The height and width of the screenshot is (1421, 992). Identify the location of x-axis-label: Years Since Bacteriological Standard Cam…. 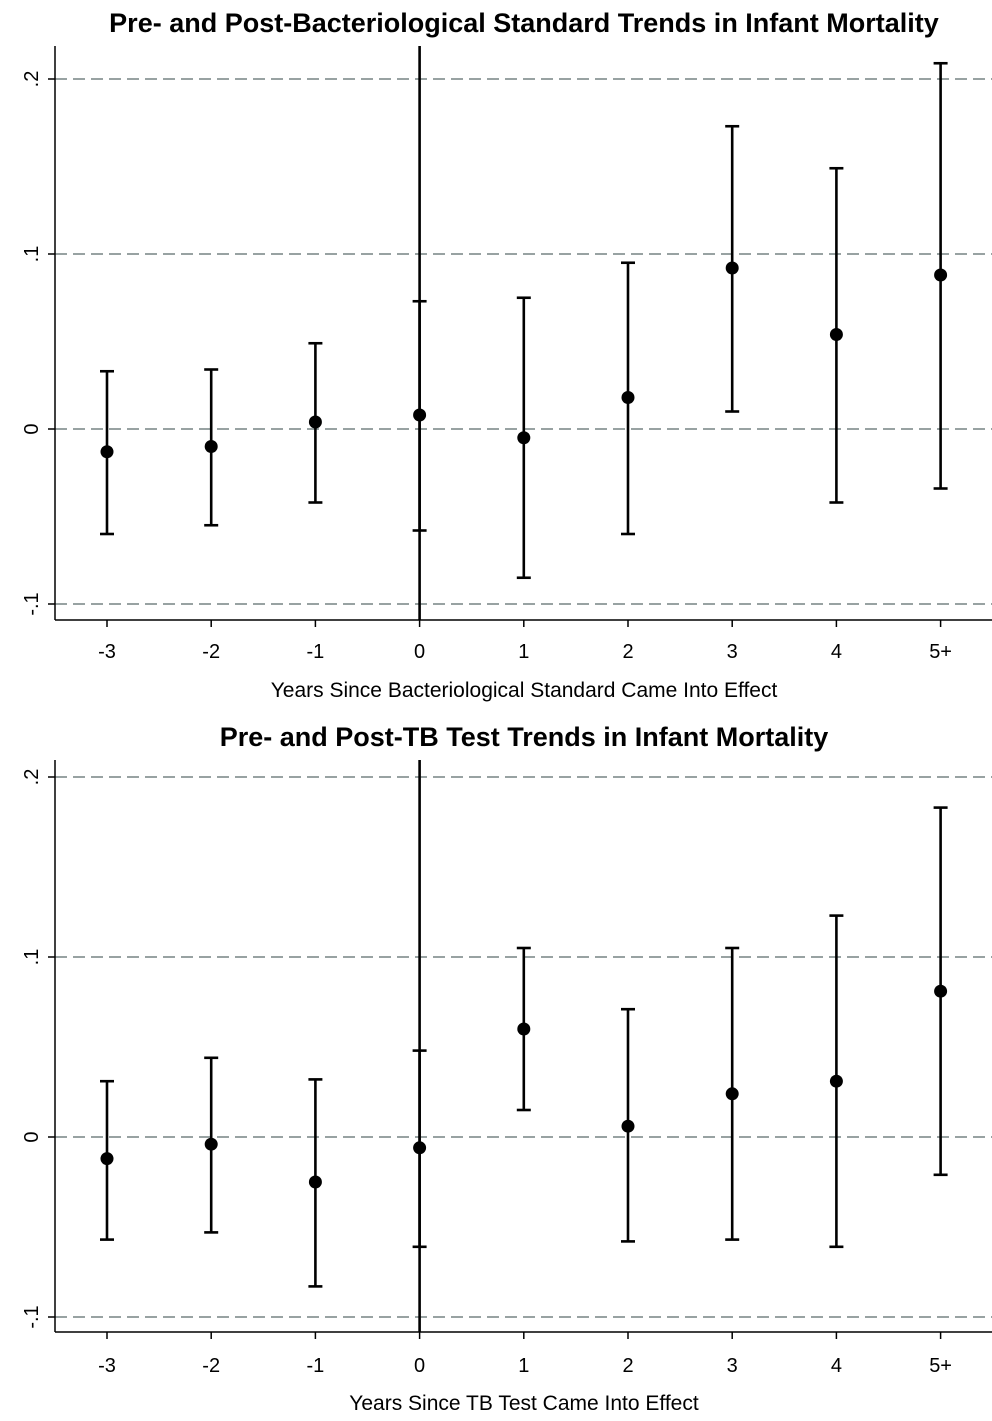
(524, 690).